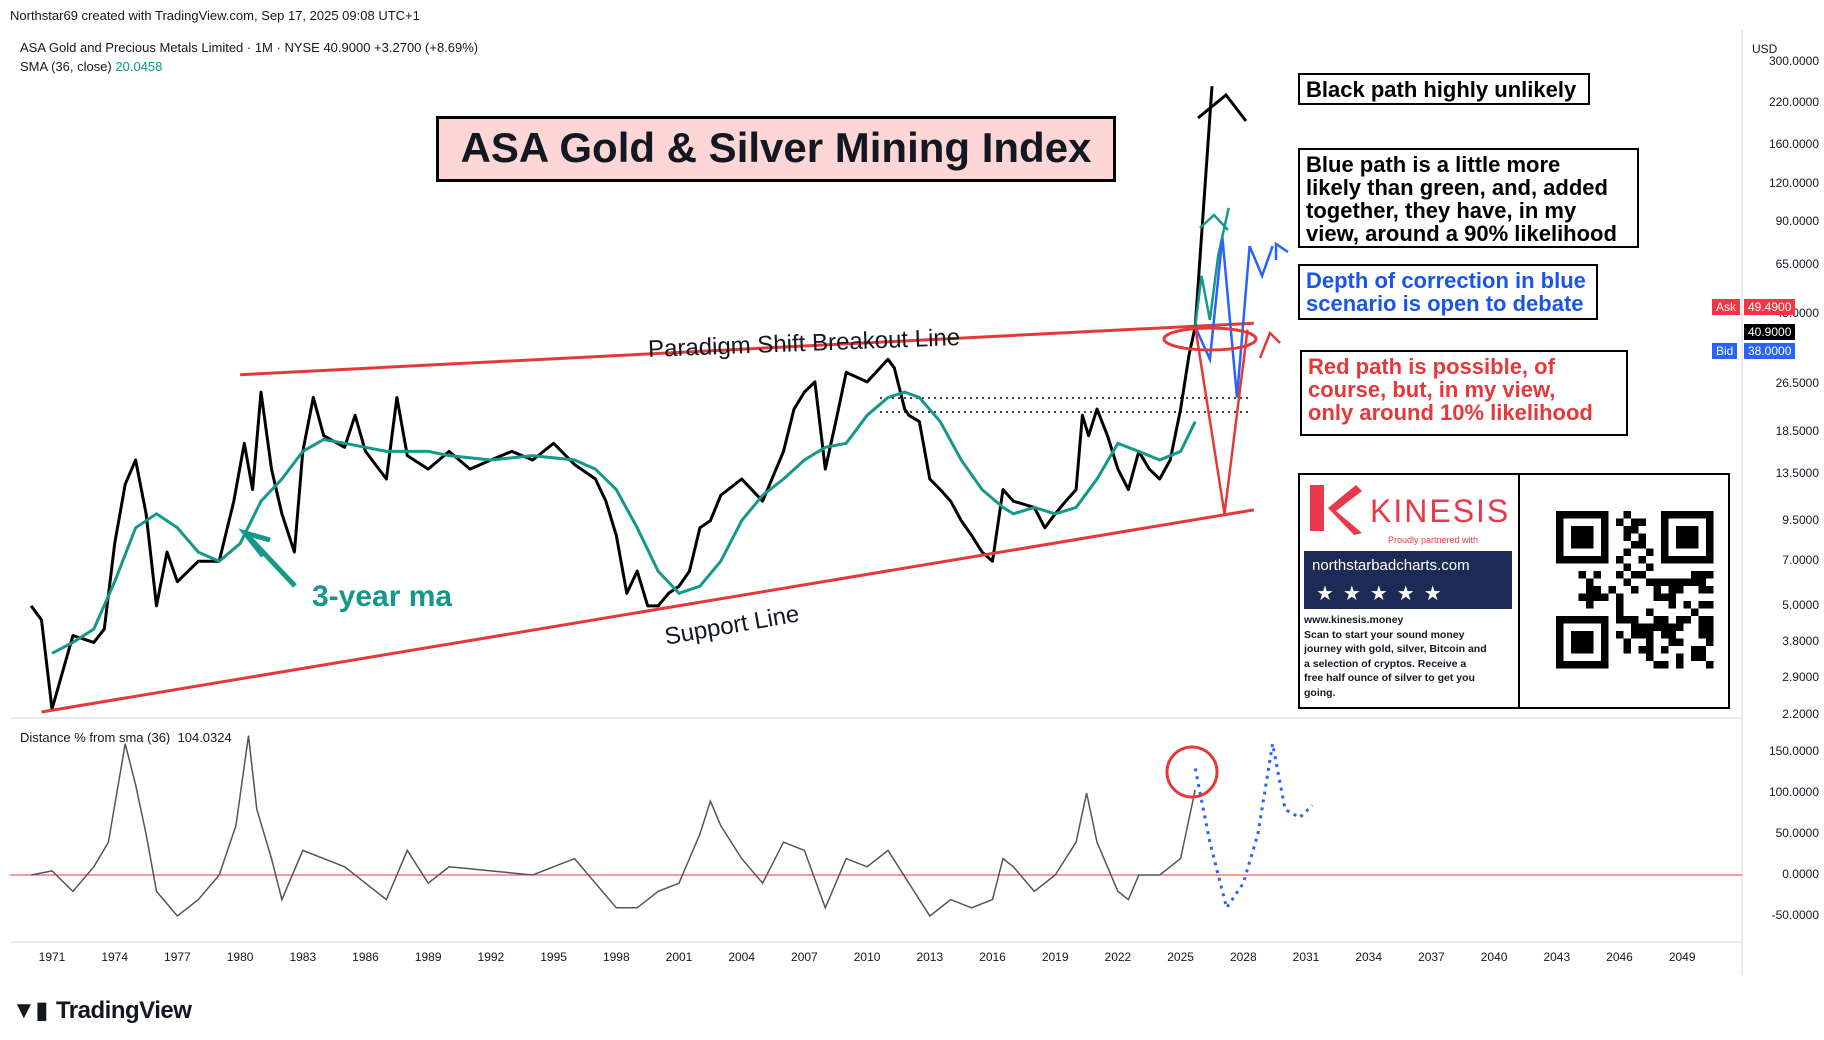 The width and height of the screenshot is (1824, 1040). I want to click on x-tick: 2010, so click(867, 957).